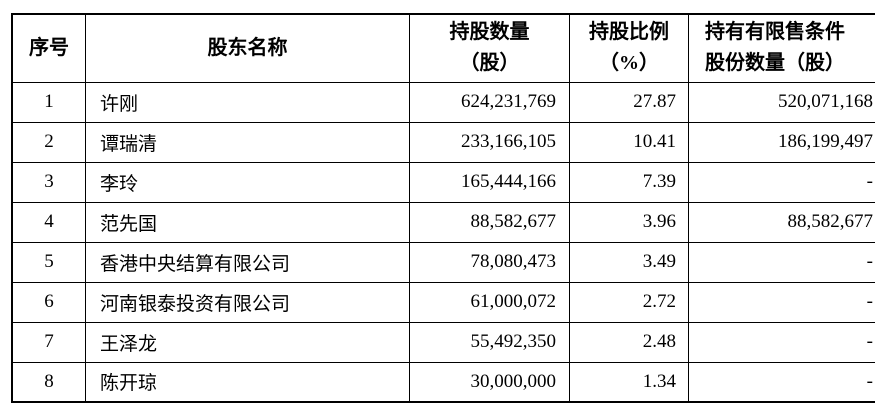 This screenshot has width=875, height=415. Describe the element at coordinates (629, 48) in the screenshot. I see `header-ratio: 持股比例 （%）` at that location.